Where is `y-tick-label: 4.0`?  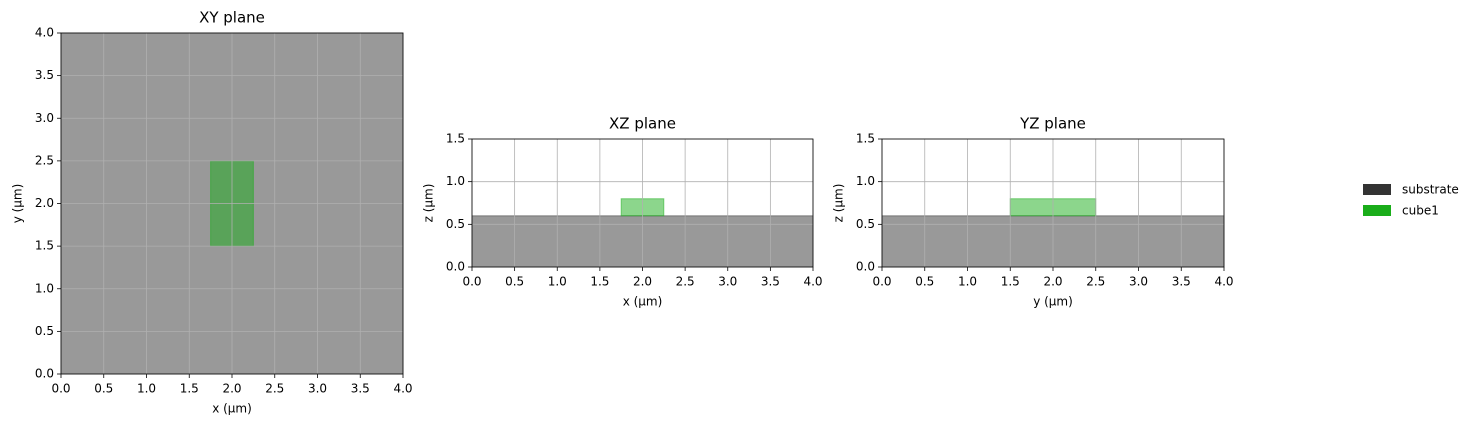 y-tick-label: 4.0 is located at coordinates (44, 33).